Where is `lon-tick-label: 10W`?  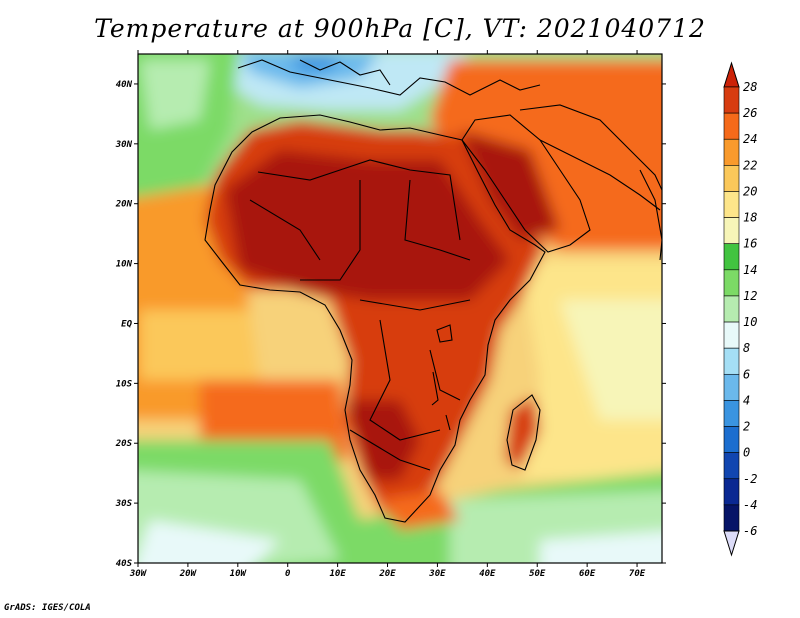 lon-tick-label: 10W is located at coordinates (239, 574).